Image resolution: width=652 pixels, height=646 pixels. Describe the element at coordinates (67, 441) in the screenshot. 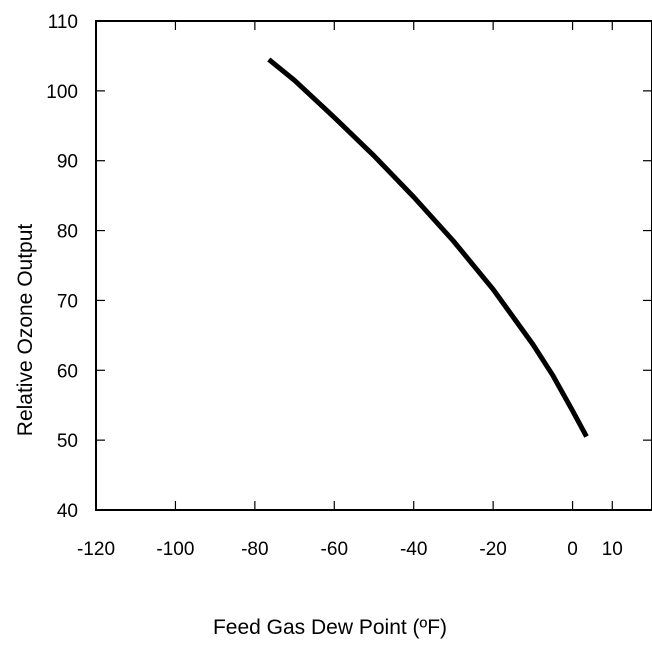

I see `y-tick-label: 50` at that location.